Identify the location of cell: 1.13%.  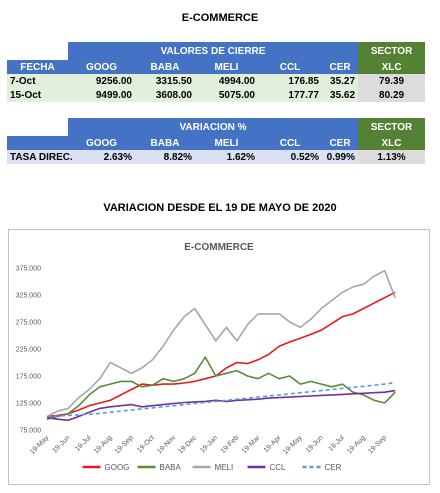
(391, 157).